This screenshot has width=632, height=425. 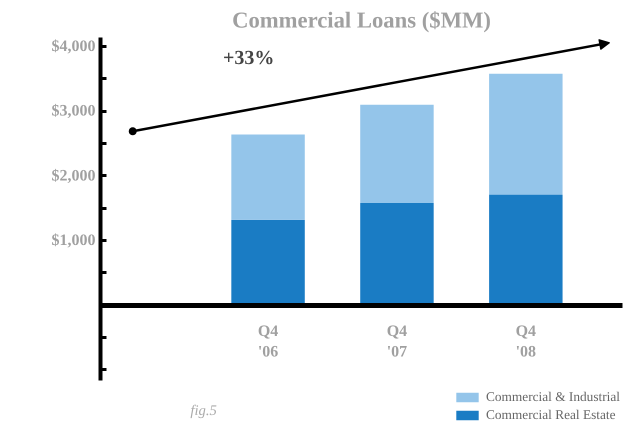 I want to click on x-tick-label: Q4 '07, so click(x=397, y=342).